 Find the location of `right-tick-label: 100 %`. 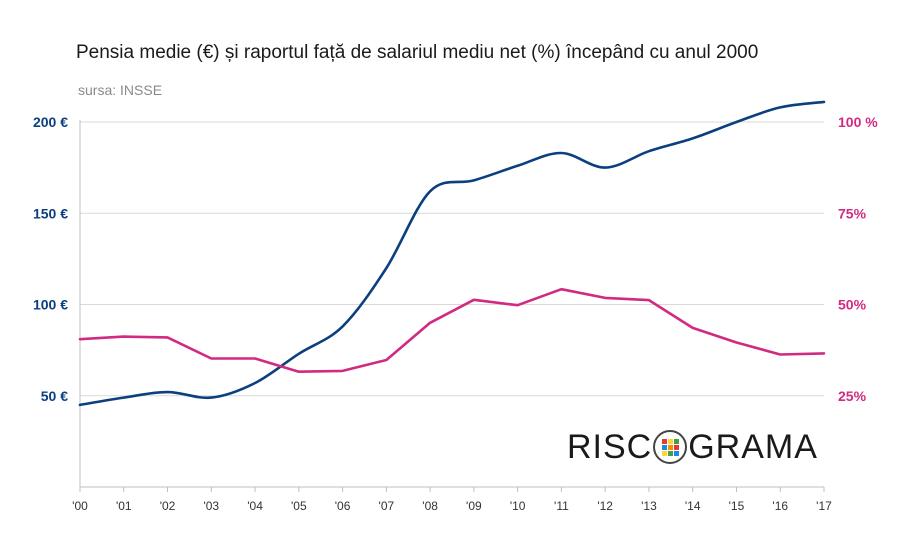

right-tick-label: 100 % is located at coordinates (858, 122).